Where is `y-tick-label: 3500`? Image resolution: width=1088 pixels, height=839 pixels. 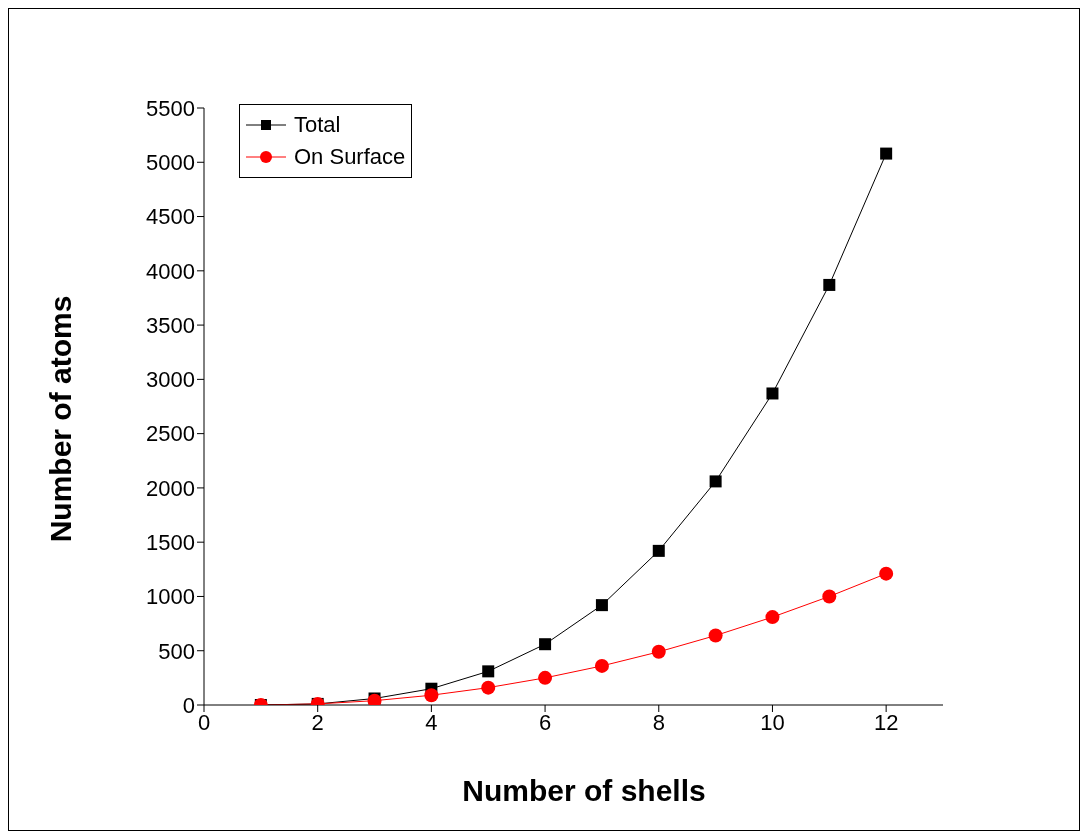 y-tick-label: 3500 is located at coordinates (170, 325).